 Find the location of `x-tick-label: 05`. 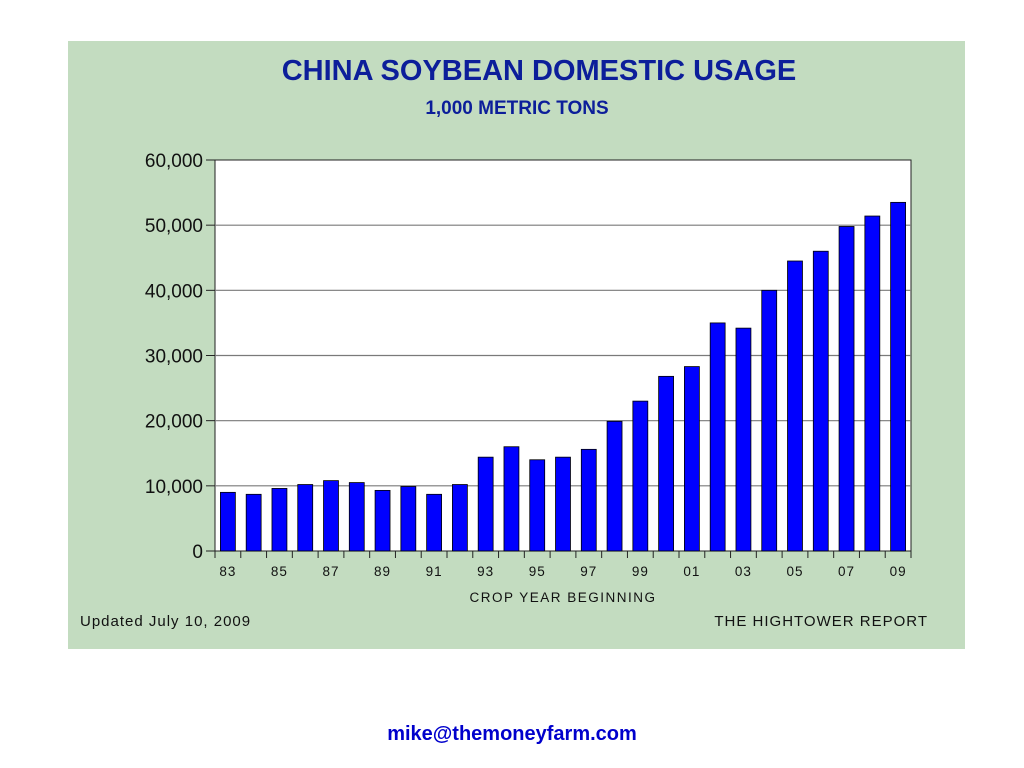

x-tick-label: 05 is located at coordinates (794, 571).